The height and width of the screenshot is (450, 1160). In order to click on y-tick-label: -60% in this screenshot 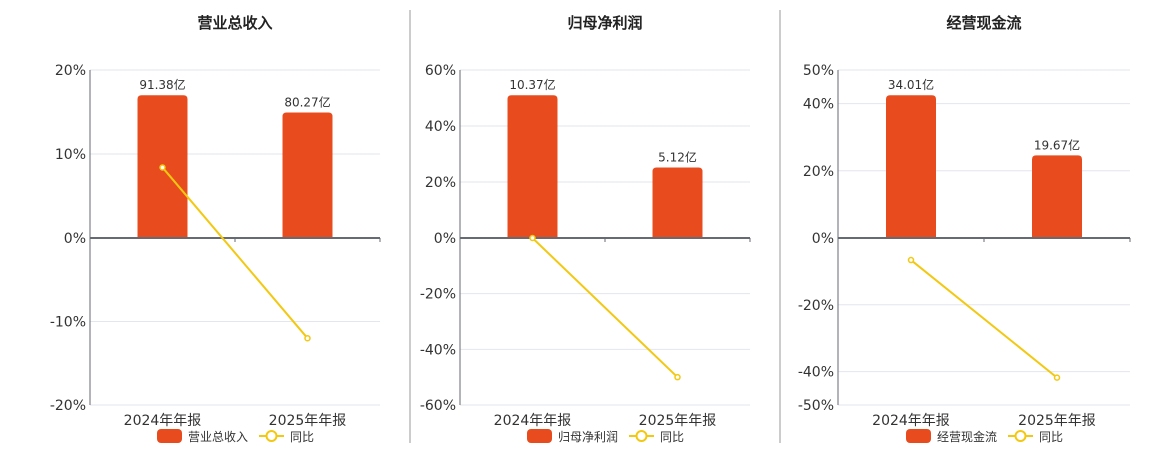, I will do `click(438, 406)`.